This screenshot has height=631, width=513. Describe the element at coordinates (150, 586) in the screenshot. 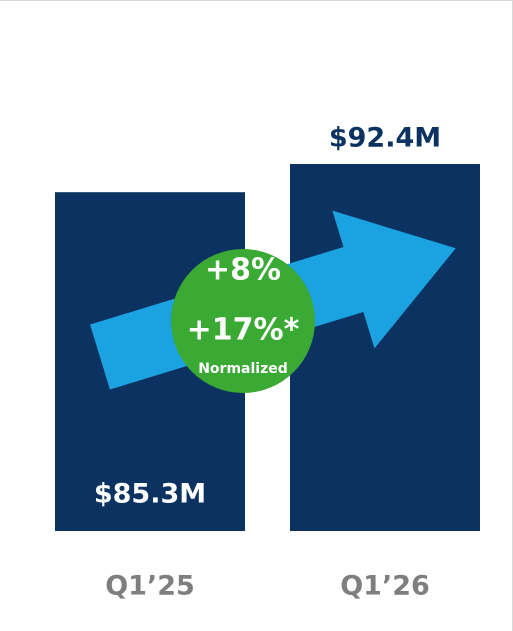

I see `category-label: Q1’25` at that location.